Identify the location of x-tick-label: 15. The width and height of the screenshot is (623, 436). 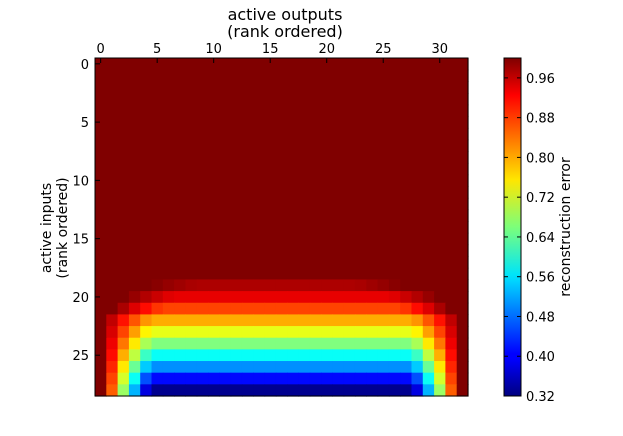
(270, 49).